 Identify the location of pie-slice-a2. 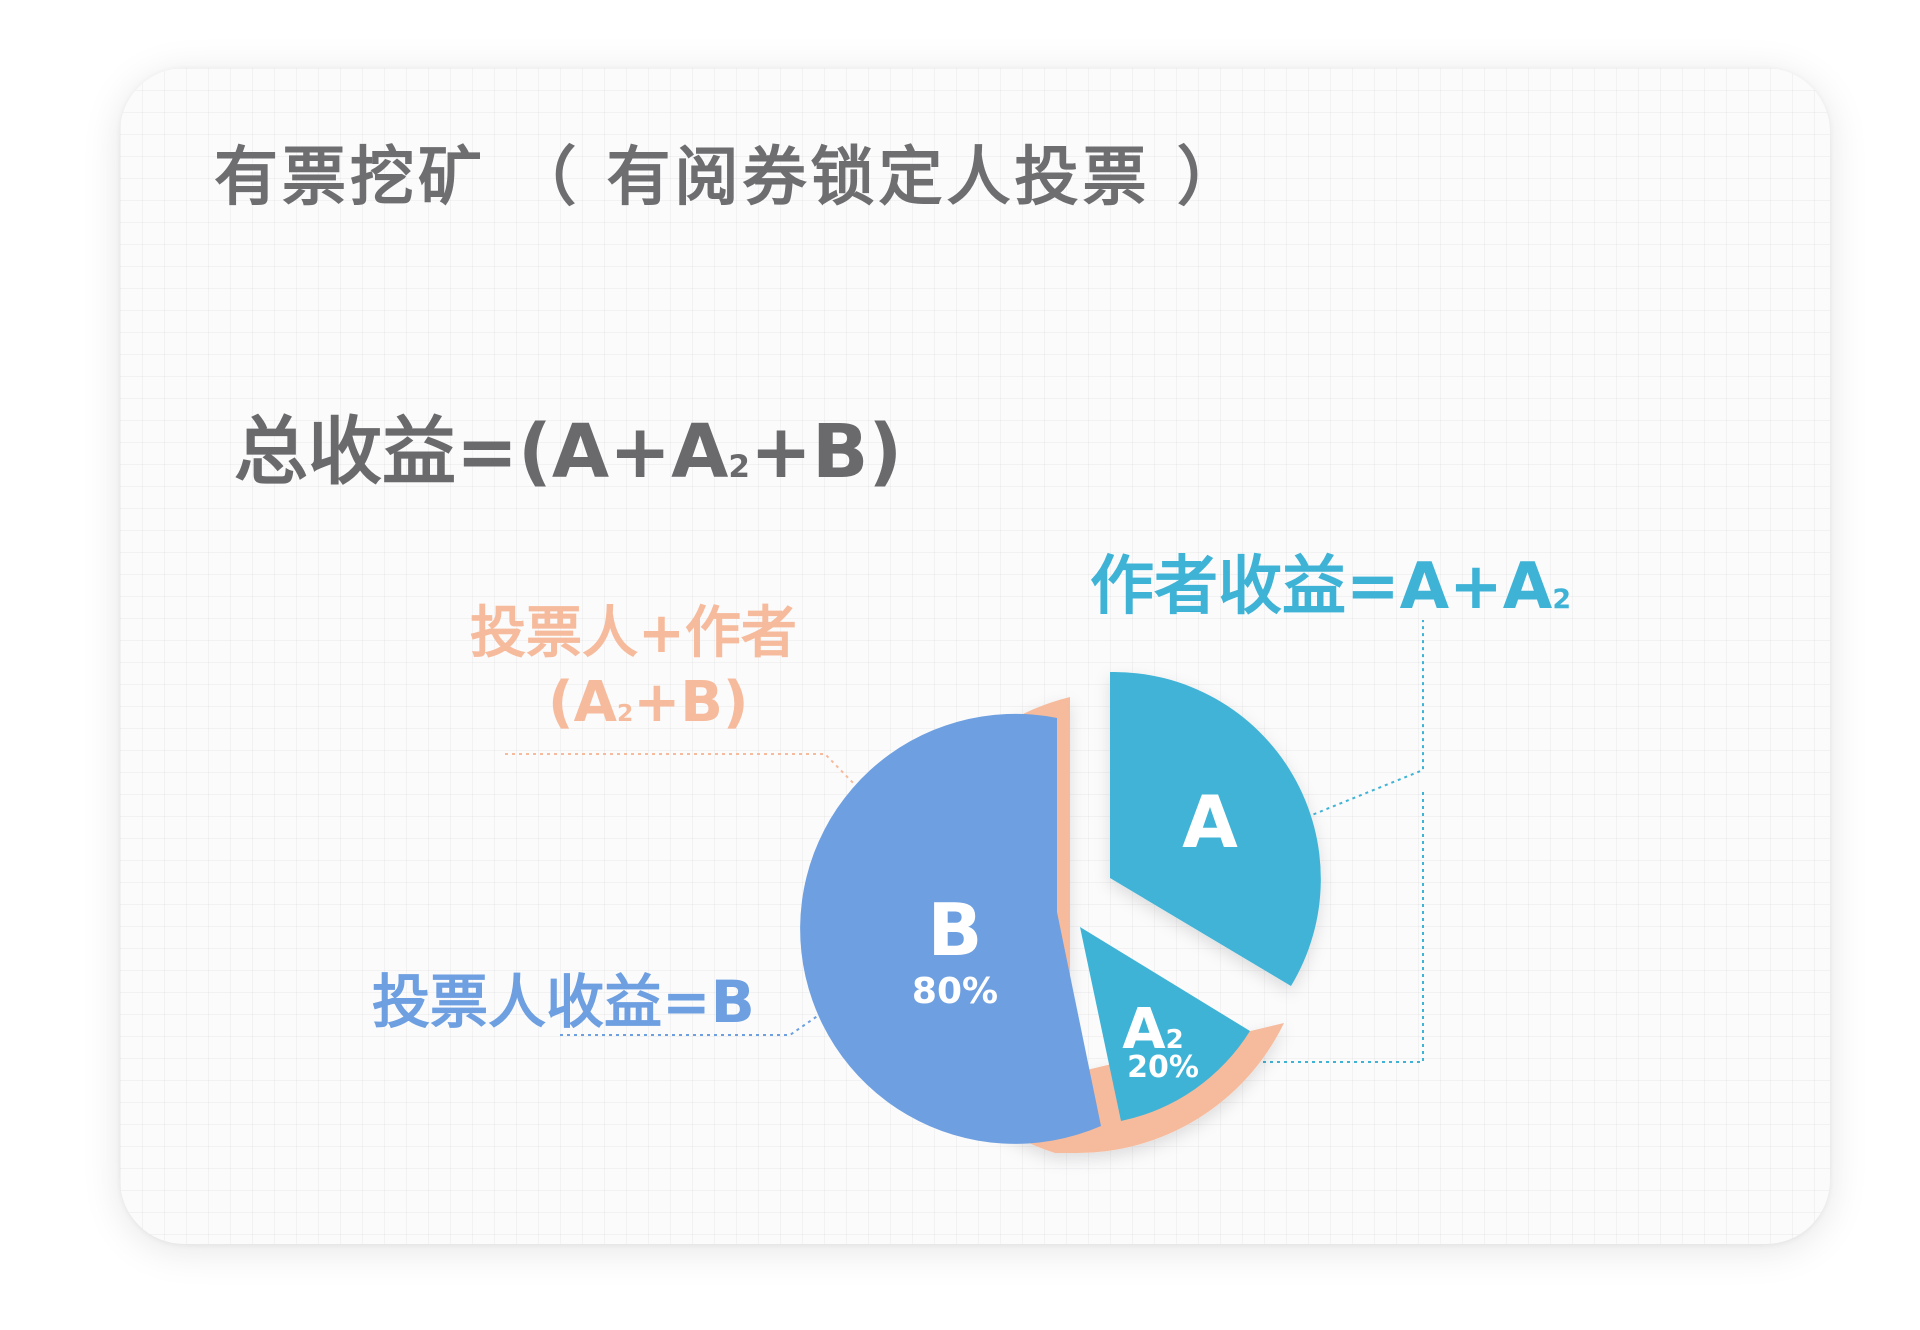
(1165, 1024).